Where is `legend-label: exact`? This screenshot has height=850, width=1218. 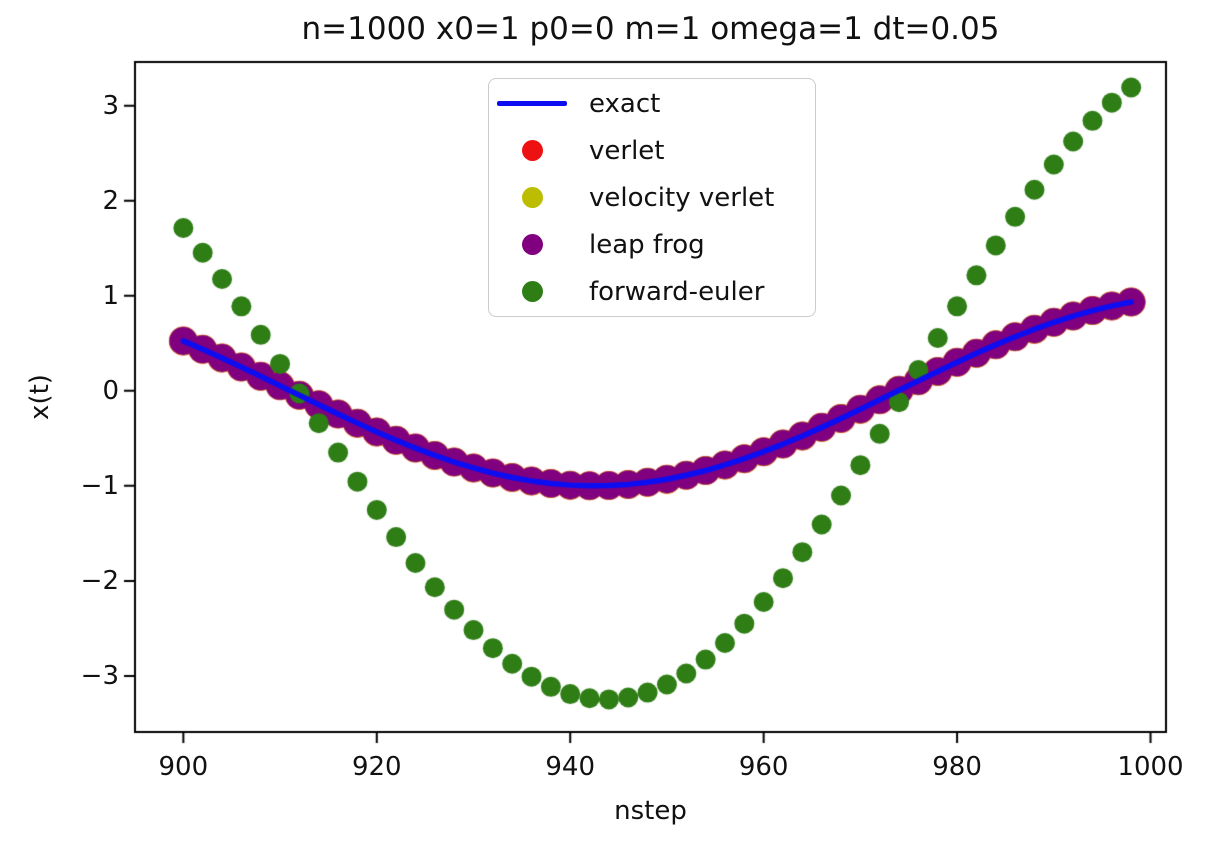 legend-label: exact is located at coordinates (625, 103).